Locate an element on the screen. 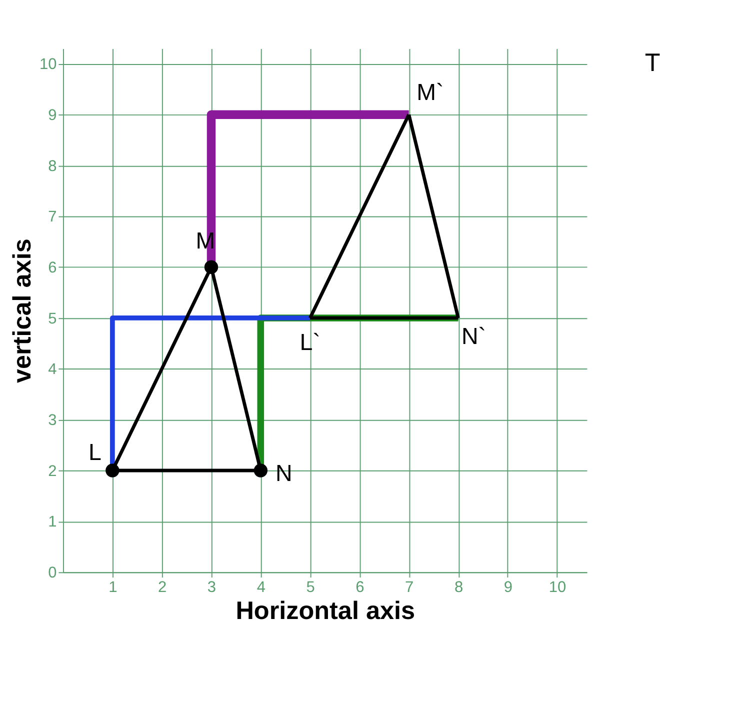 The height and width of the screenshot is (708, 738). x-tick-label: 3 is located at coordinates (211, 587).